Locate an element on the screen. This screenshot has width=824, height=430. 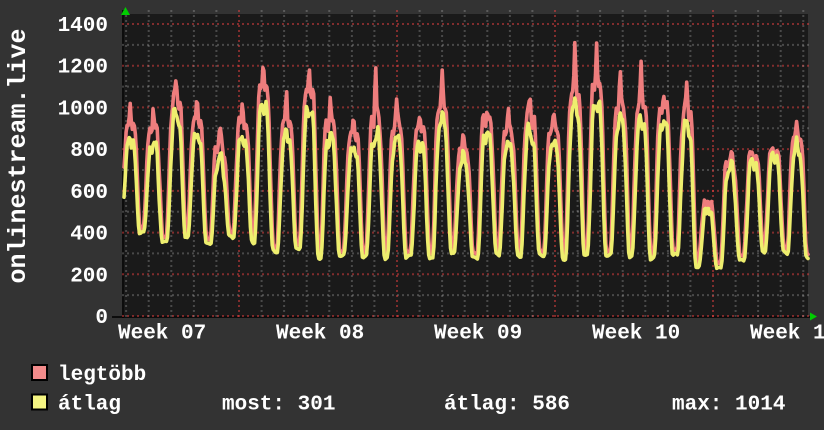
svg-text: Week 11 is located at coordinates (787, 334).